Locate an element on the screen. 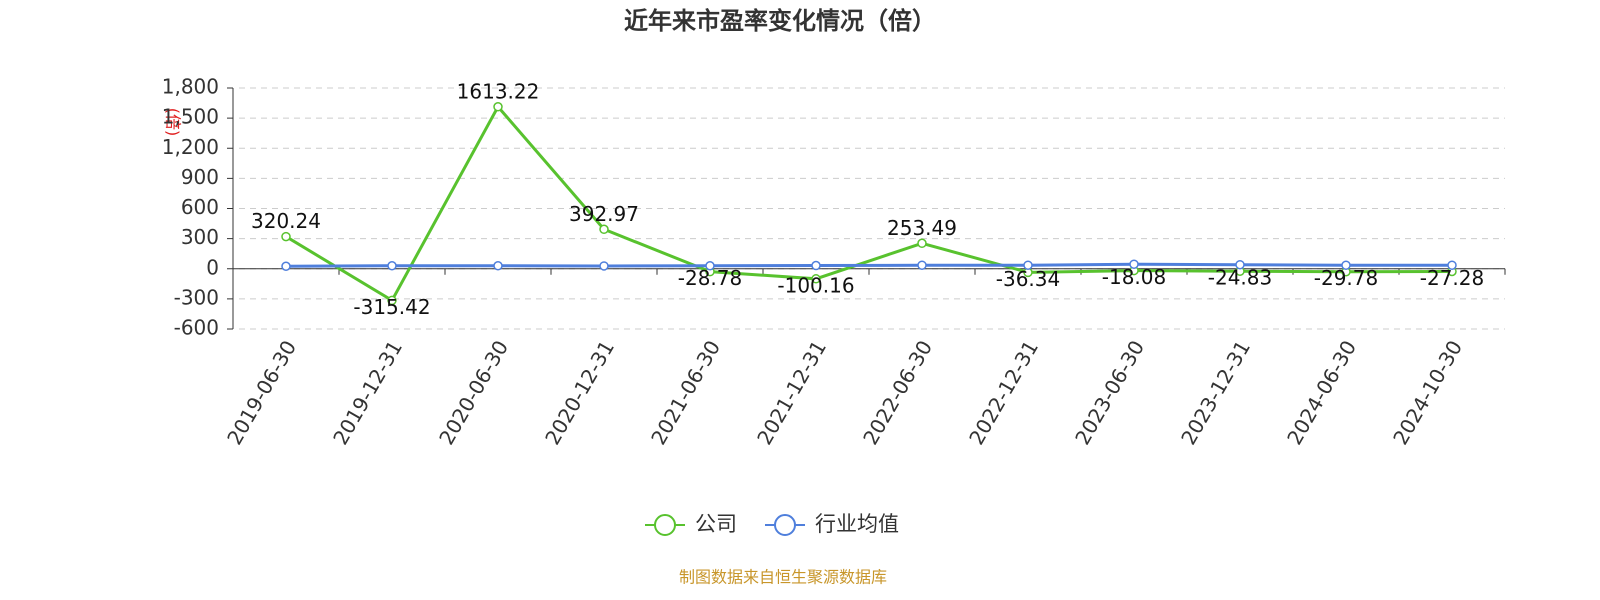 The height and width of the screenshot is (600, 1600). x-tick-label: 2019-12-31 is located at coordinates (367, 392).